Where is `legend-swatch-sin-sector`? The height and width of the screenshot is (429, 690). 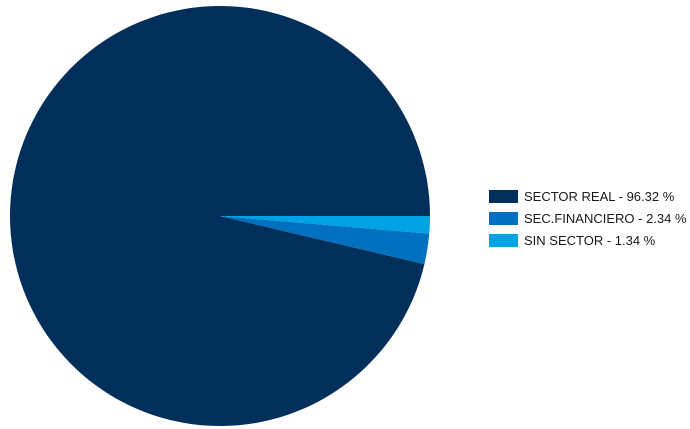 legend-swatch-sin-sector is located at coordinates (503, 240).